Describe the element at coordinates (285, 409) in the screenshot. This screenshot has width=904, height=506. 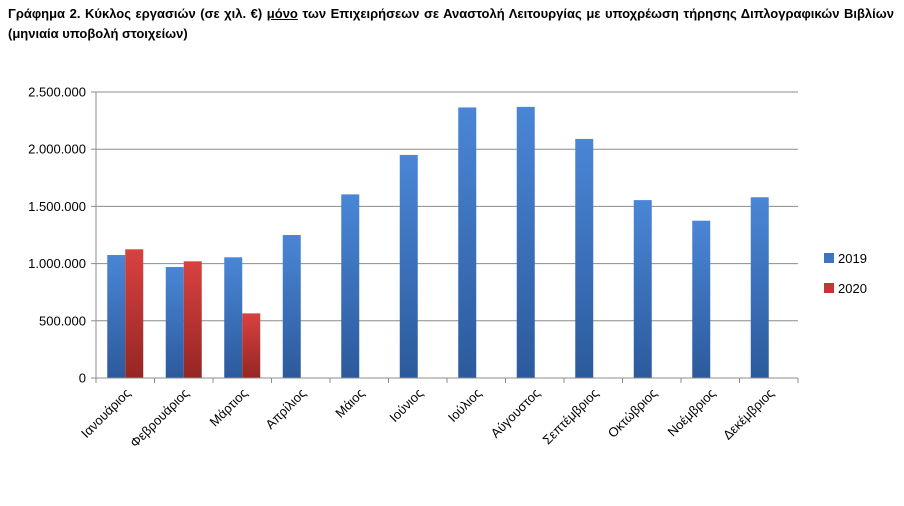
I see `x-tick-label: Απρίλιος` at that location.